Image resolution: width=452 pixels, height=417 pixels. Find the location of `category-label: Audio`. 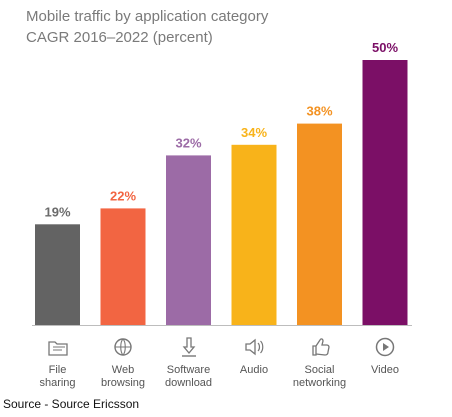

category-label: Audio is located at coordinates (254, 370).